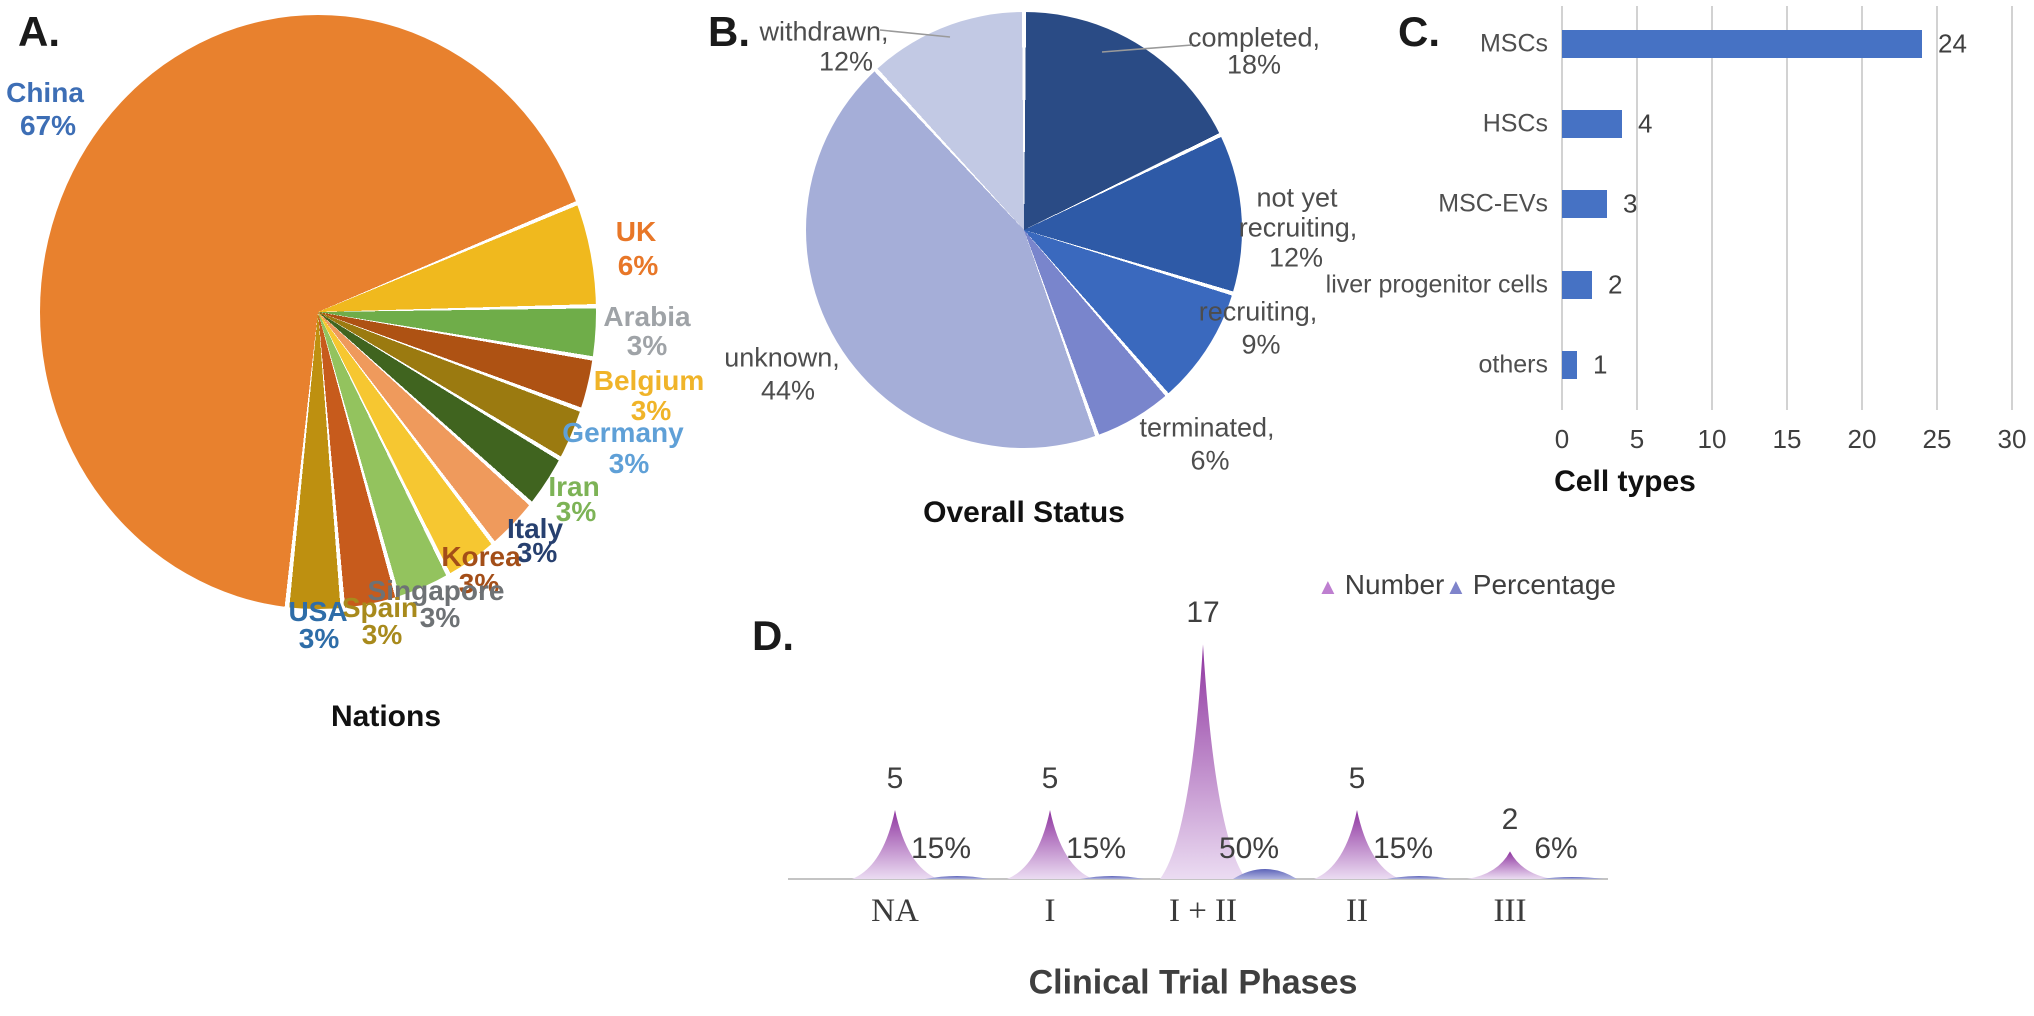  Describe the element at coordinates (895, 911) in the screenshot. I see `phase-category-label: NA` at that location.